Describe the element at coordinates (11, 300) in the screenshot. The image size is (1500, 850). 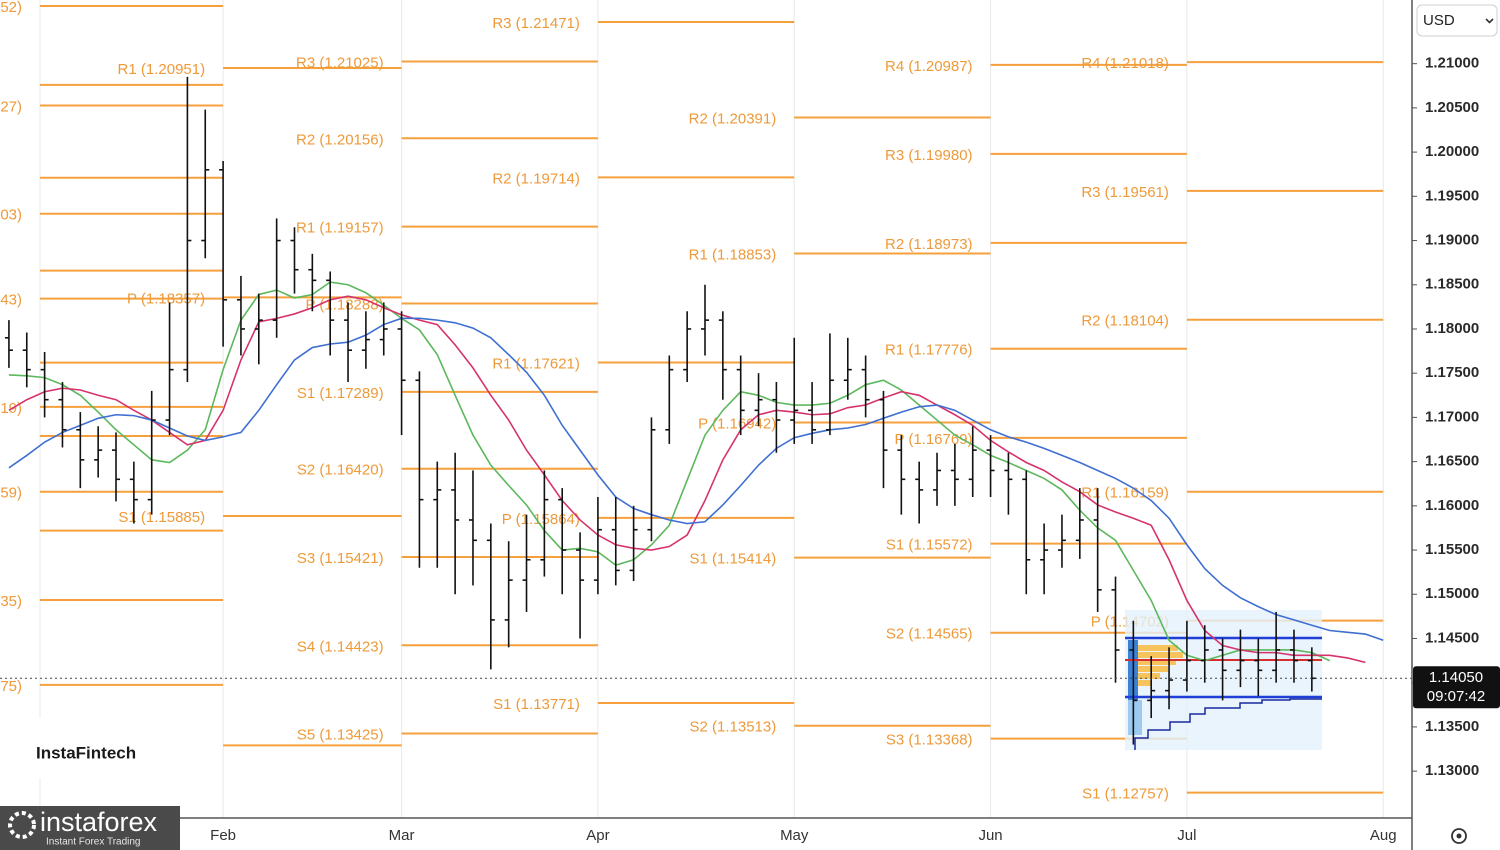
I see `pivot-label: 43)` at that location.